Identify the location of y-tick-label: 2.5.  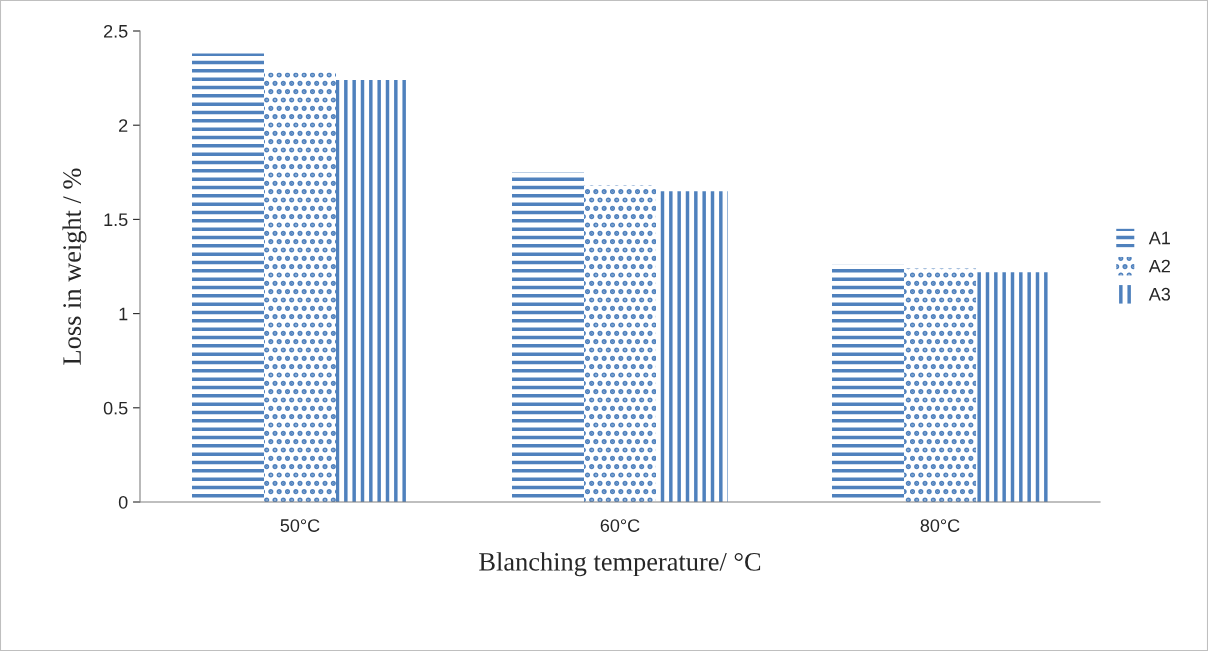
(116, 31).